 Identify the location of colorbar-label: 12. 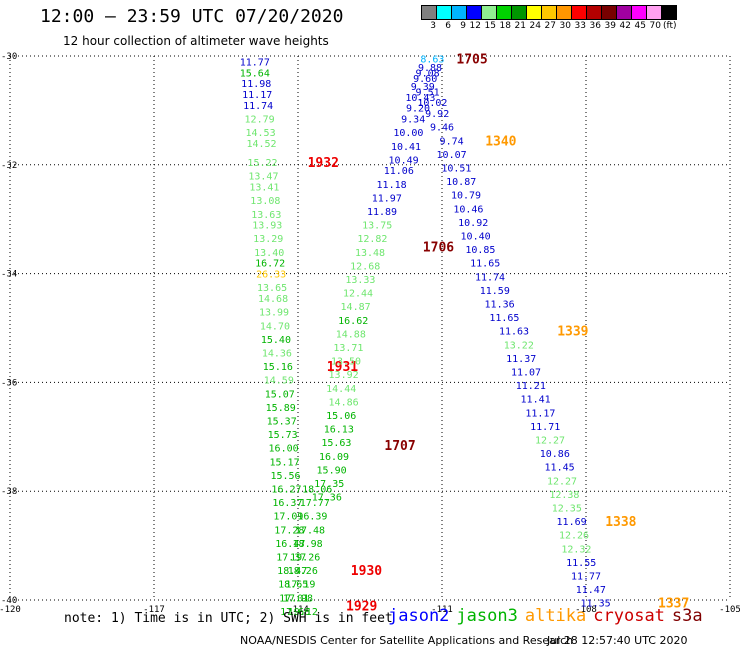
(475, 26).